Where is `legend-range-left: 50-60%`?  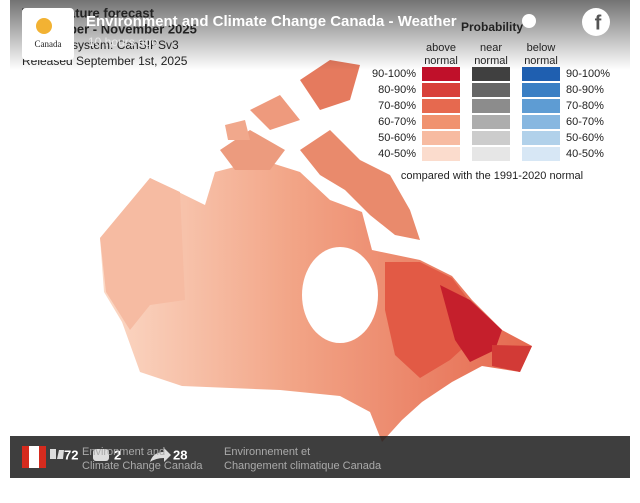 legend-range-left: 50-60% is located at coordinates (397, 138).